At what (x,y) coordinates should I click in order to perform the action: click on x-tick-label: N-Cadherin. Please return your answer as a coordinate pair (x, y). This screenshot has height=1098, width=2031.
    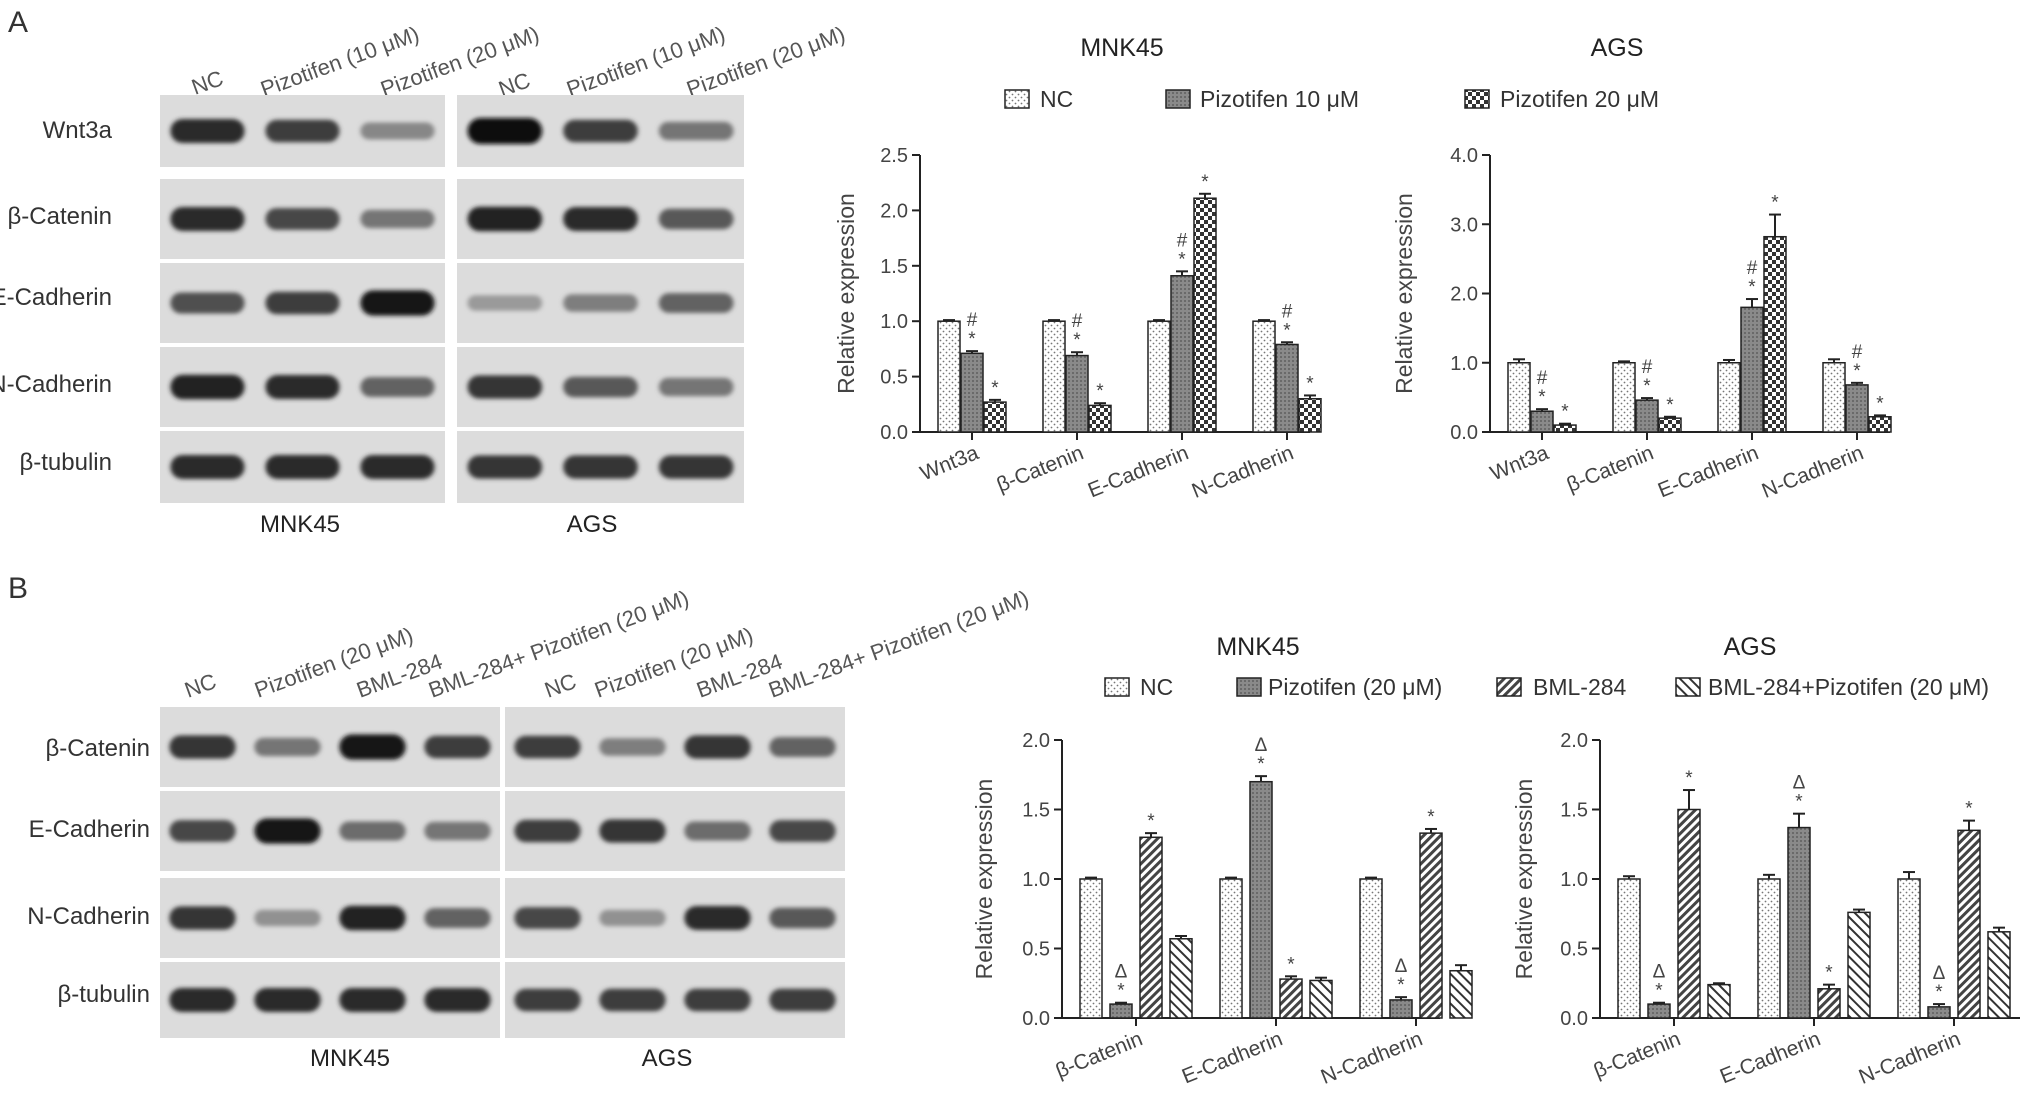
    Looking at the image, I should click on (1243, 472).